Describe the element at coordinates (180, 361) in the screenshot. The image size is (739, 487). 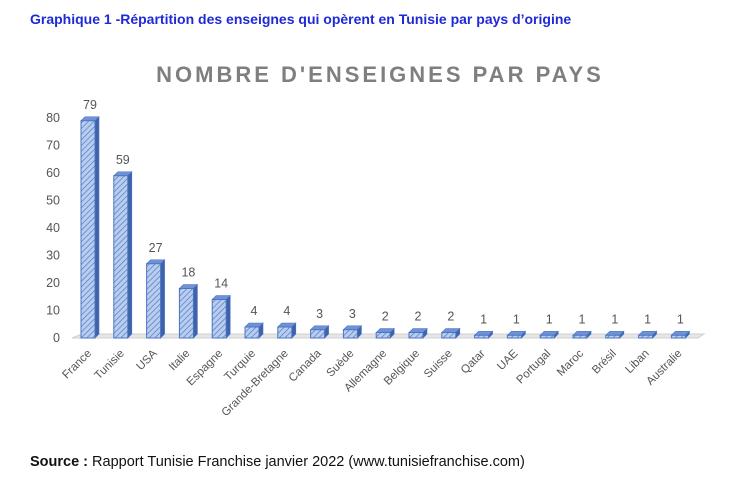
I see `x-tick-label: Italie` at that location.